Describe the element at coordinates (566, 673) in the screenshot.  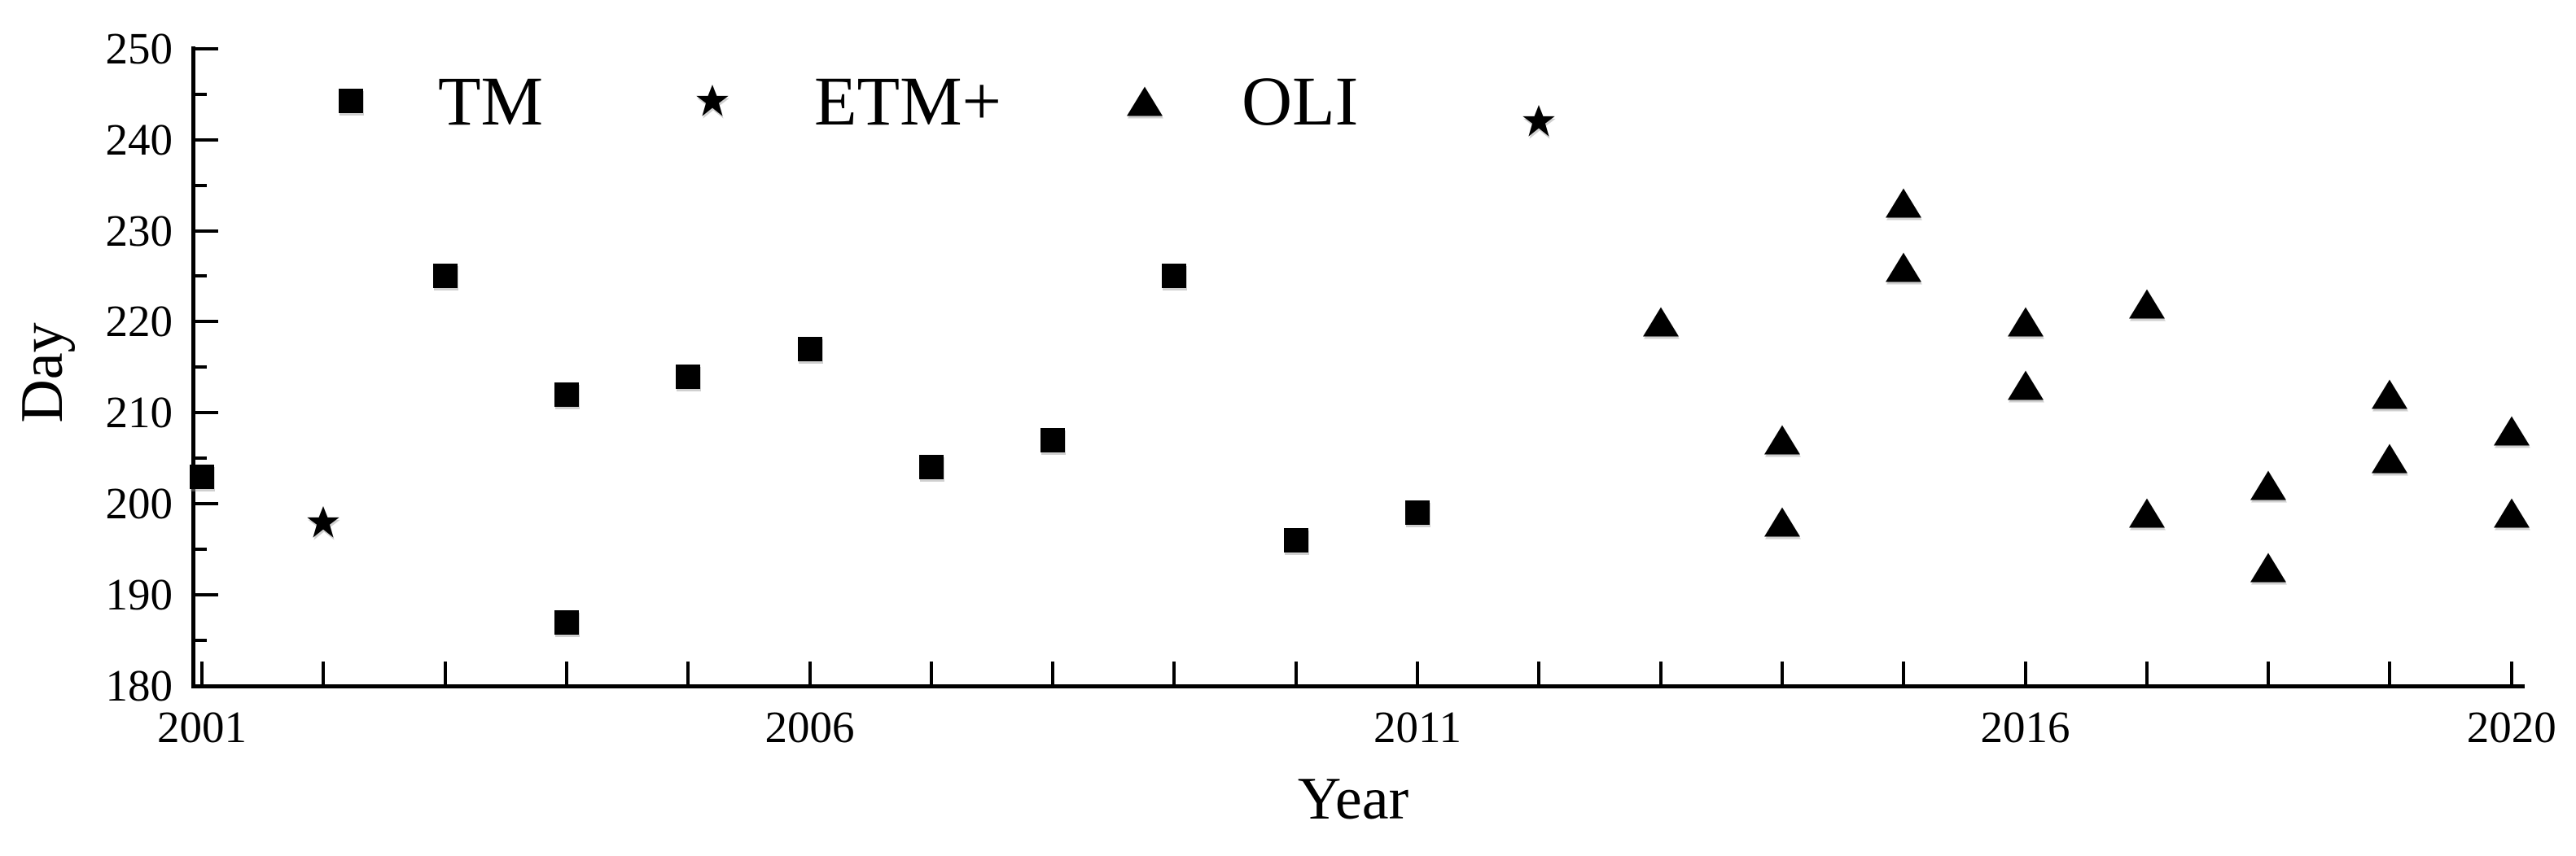
I see `x-tick-2004` at that location.